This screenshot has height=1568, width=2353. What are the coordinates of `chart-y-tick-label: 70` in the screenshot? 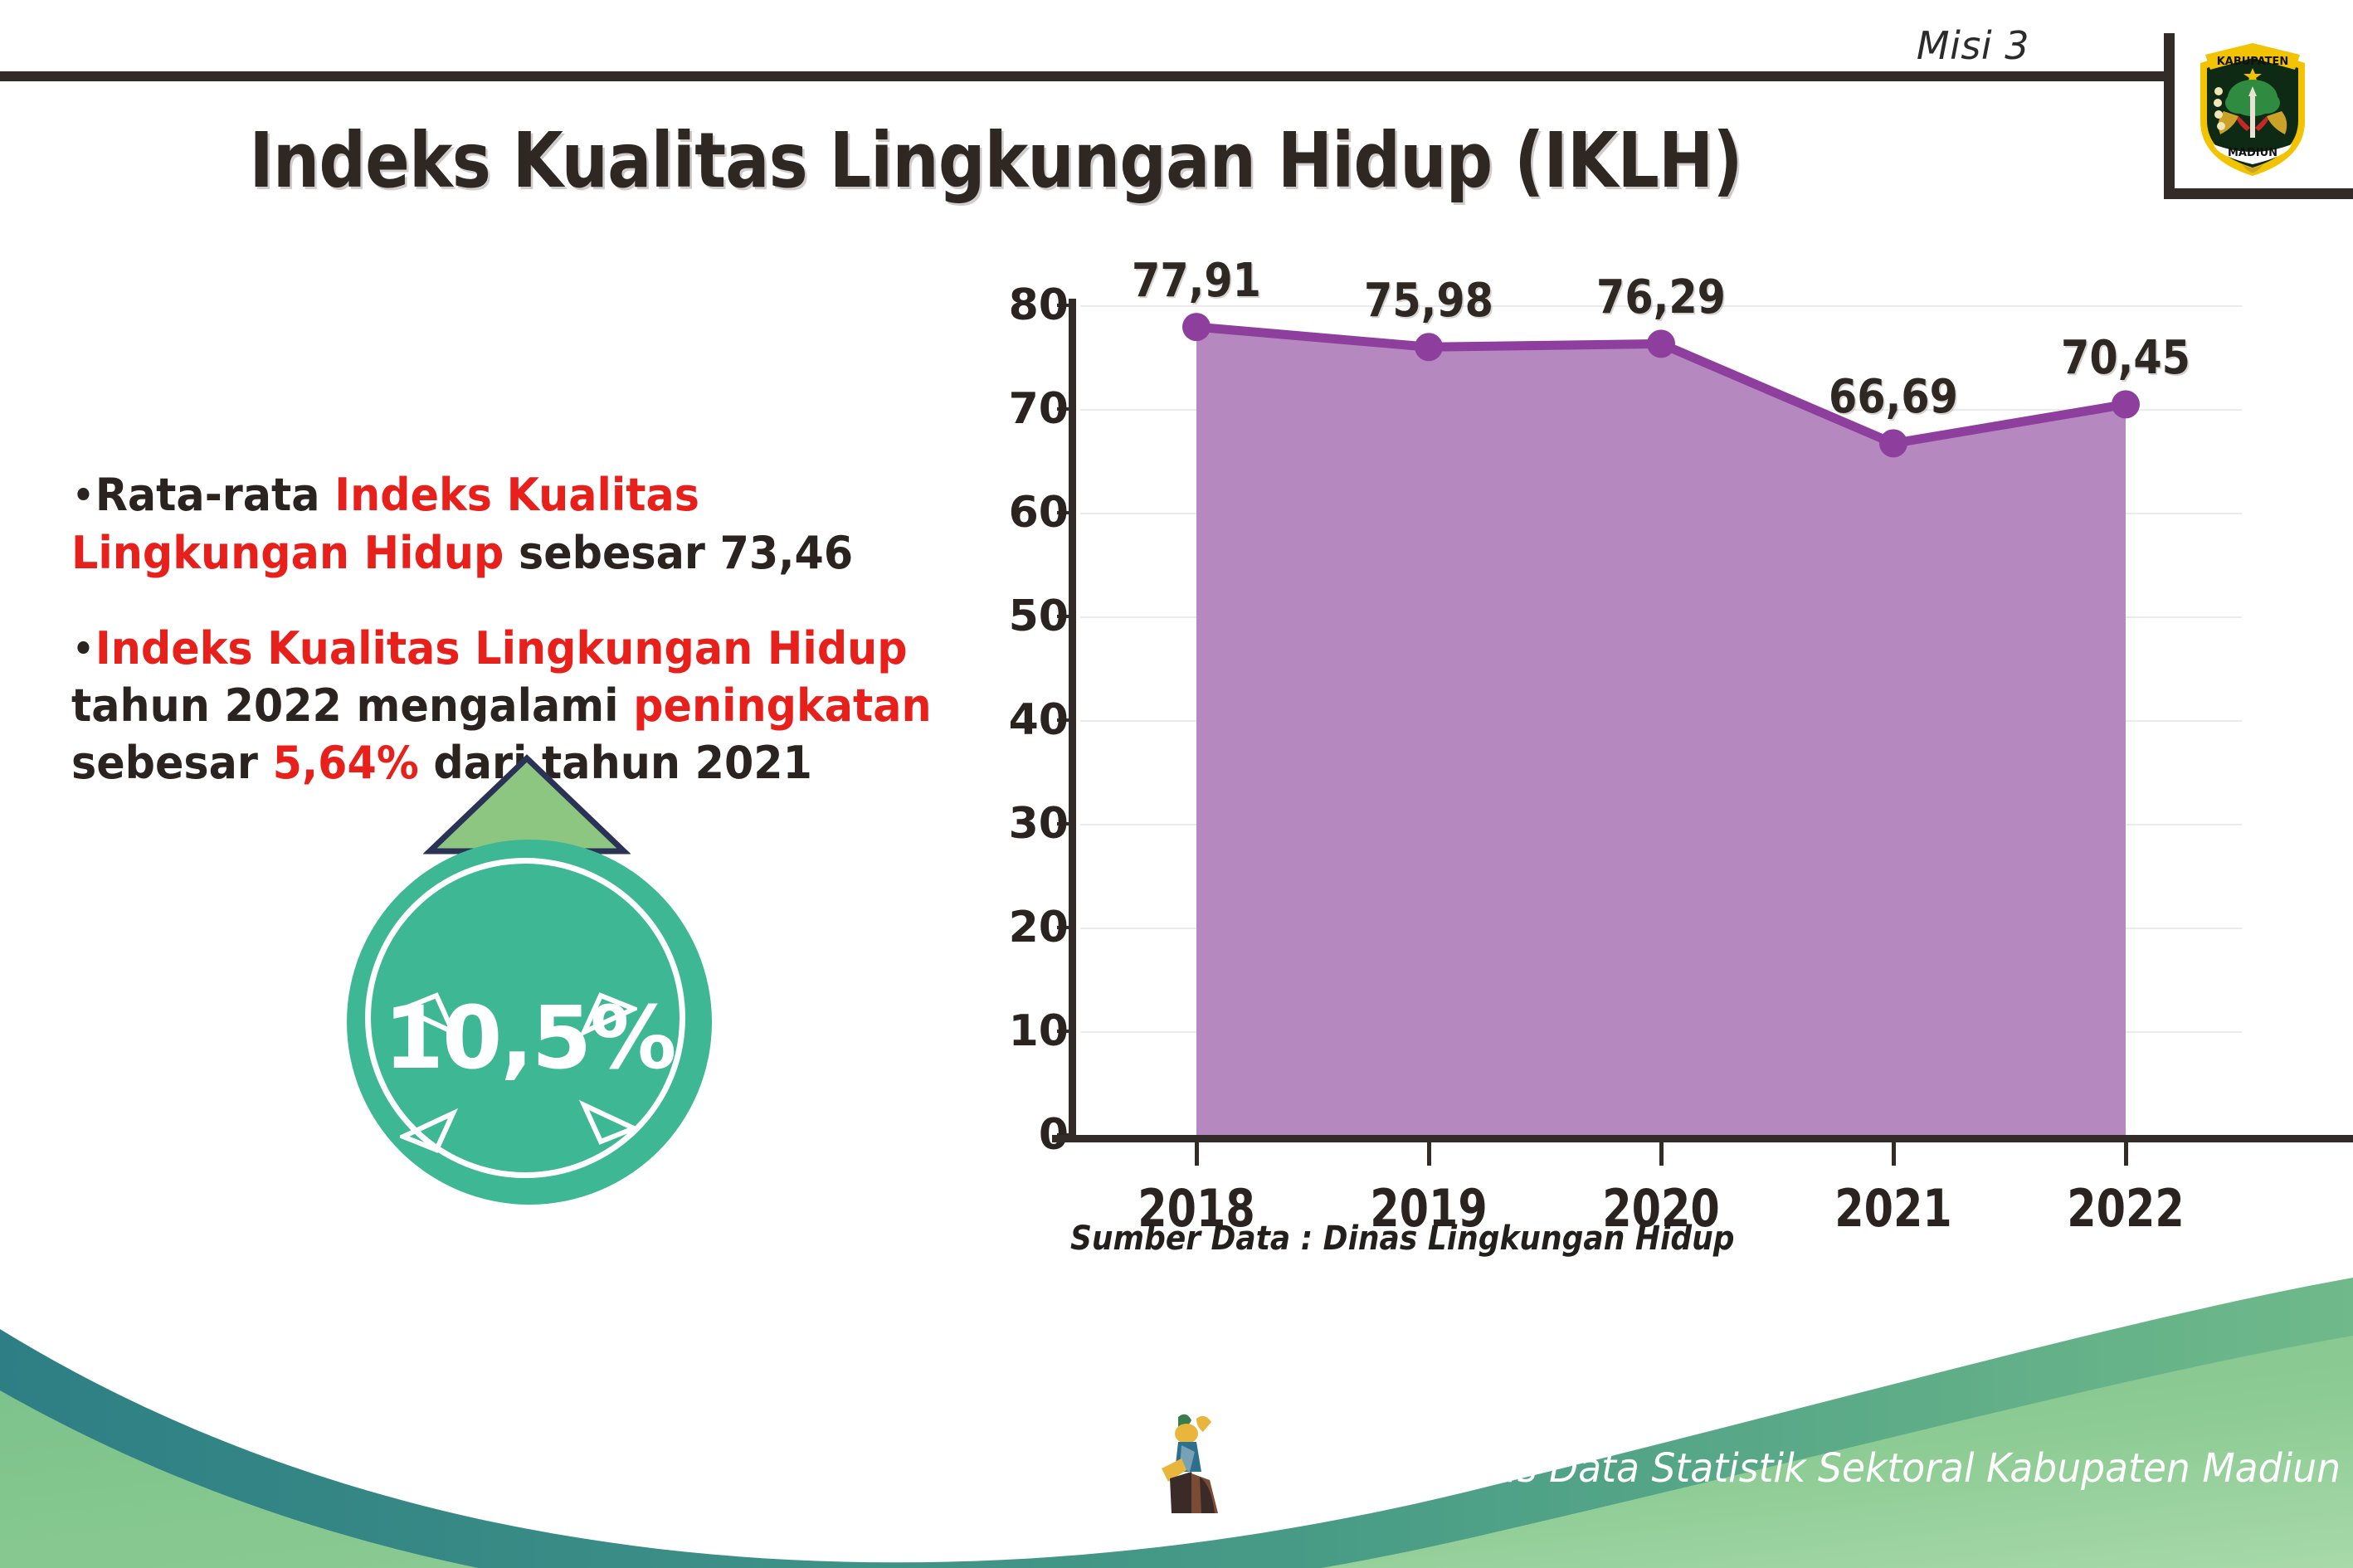 It's located at (1038, 409).